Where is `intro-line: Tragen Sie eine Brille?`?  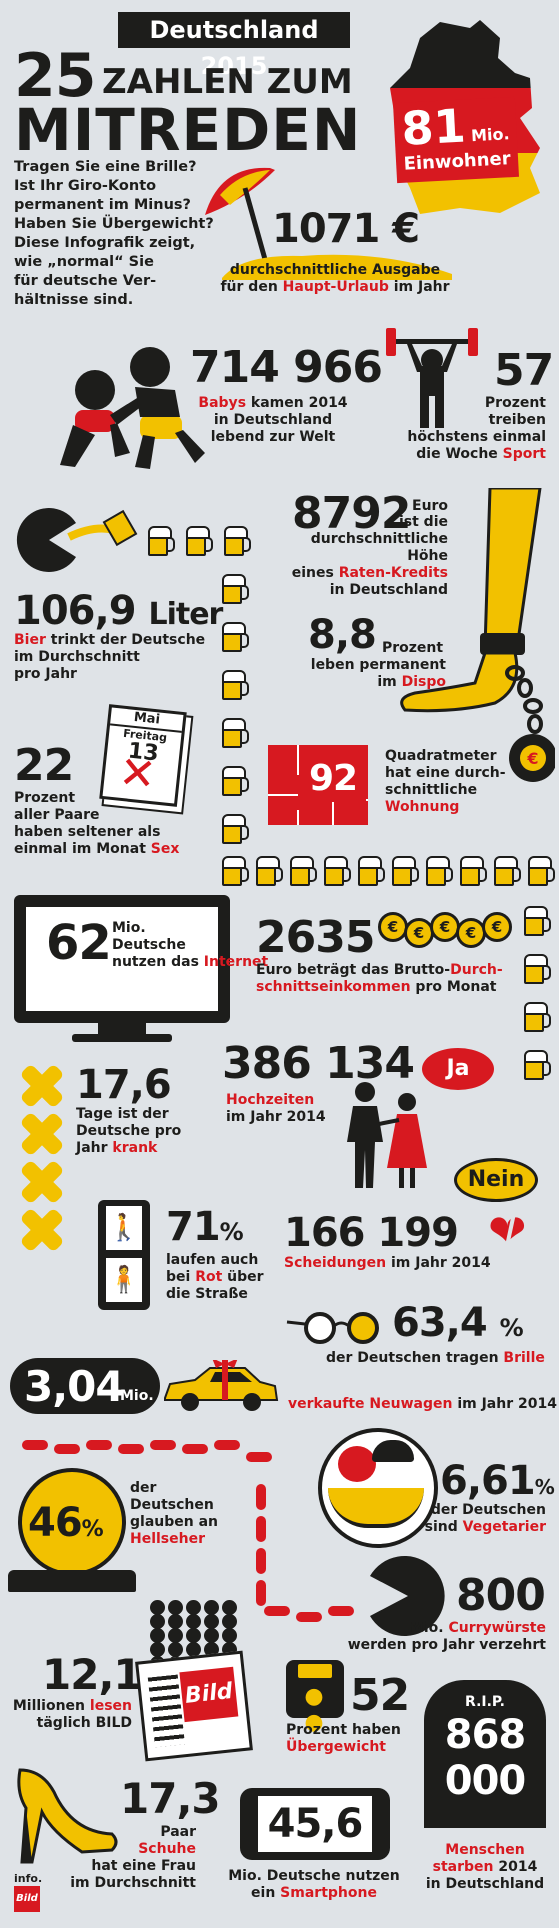 intro-line: Tragen Sie eine Brille? is located at coordinates (105, 167).